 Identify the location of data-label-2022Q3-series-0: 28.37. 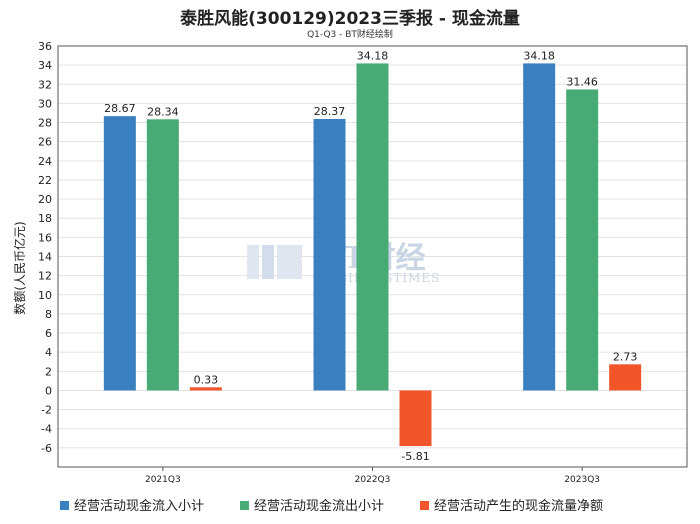
(330, 111).